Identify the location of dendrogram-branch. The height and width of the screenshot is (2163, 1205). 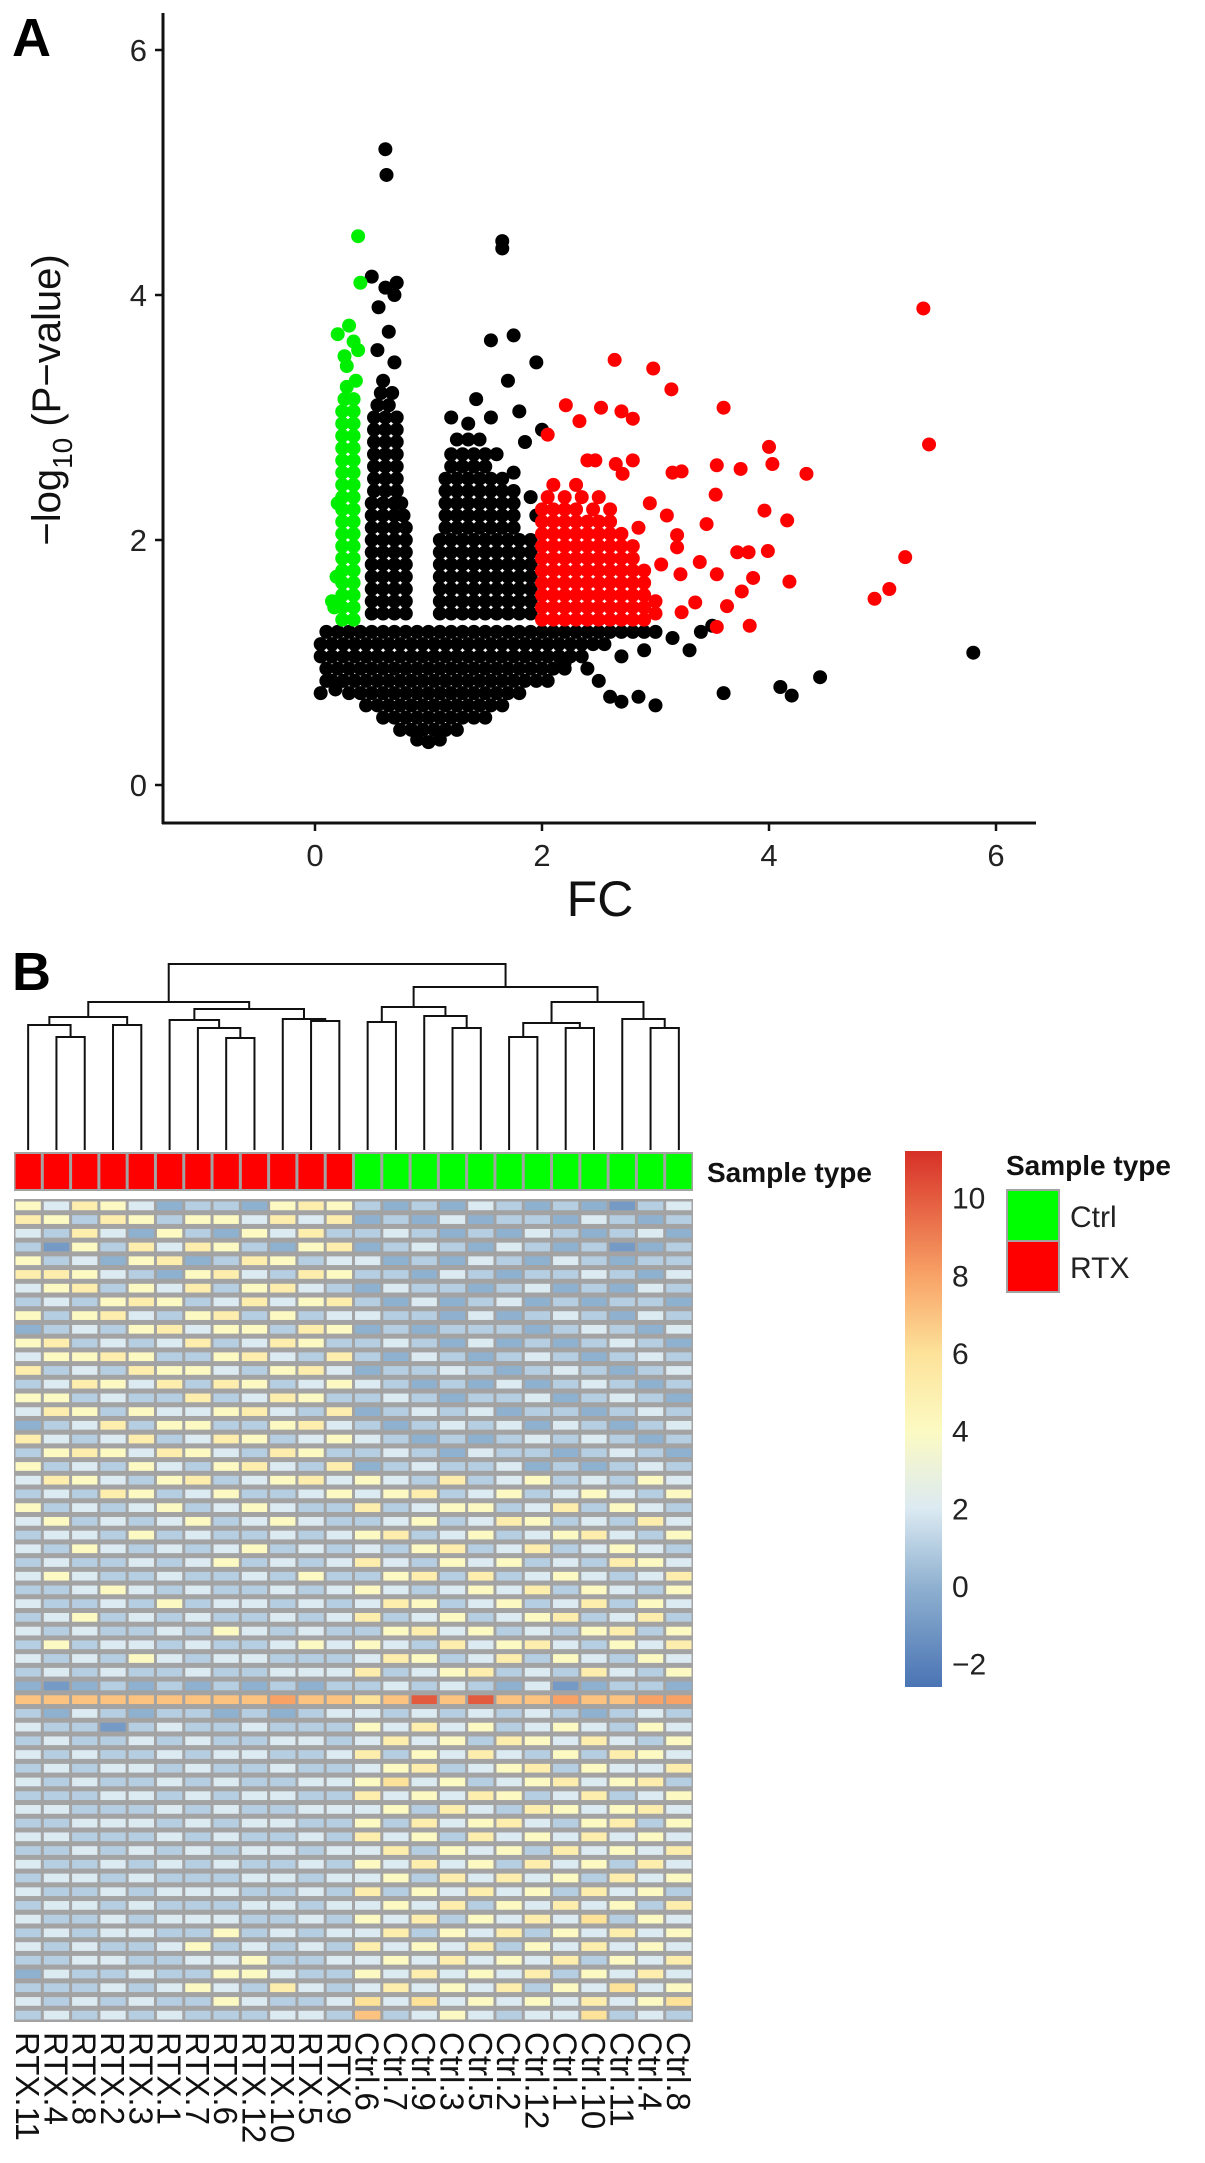
(337, 982).